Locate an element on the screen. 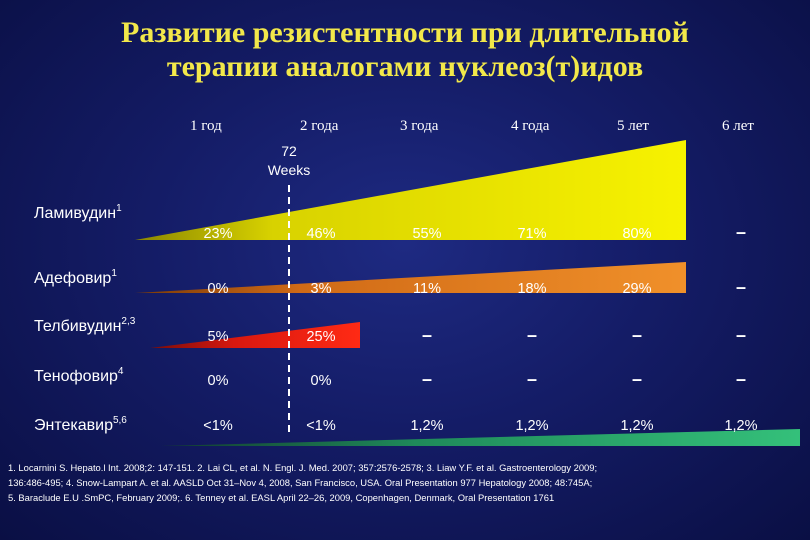  value-lamivudine-col4: 71% is located at coordinates (531, 234).